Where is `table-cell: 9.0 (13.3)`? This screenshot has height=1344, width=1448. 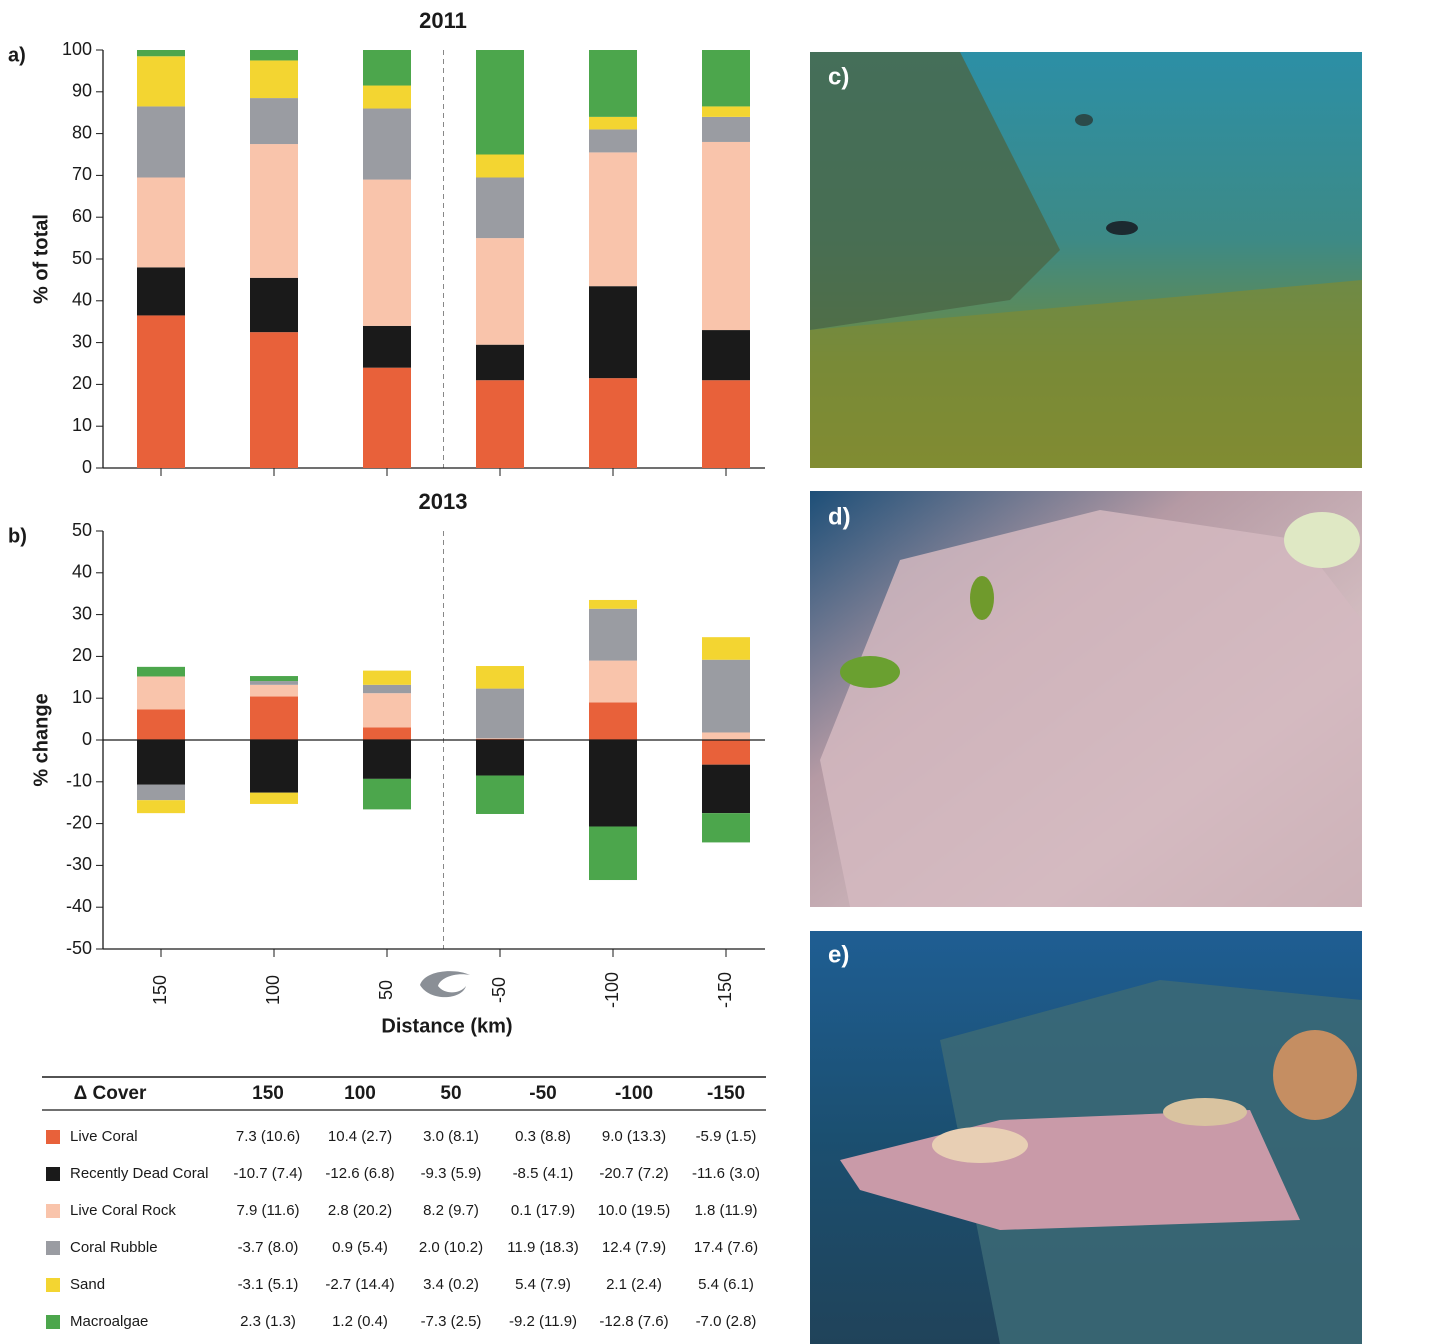
table-cell: 9.0 (13.3) is located at coordinates (634, 1136).